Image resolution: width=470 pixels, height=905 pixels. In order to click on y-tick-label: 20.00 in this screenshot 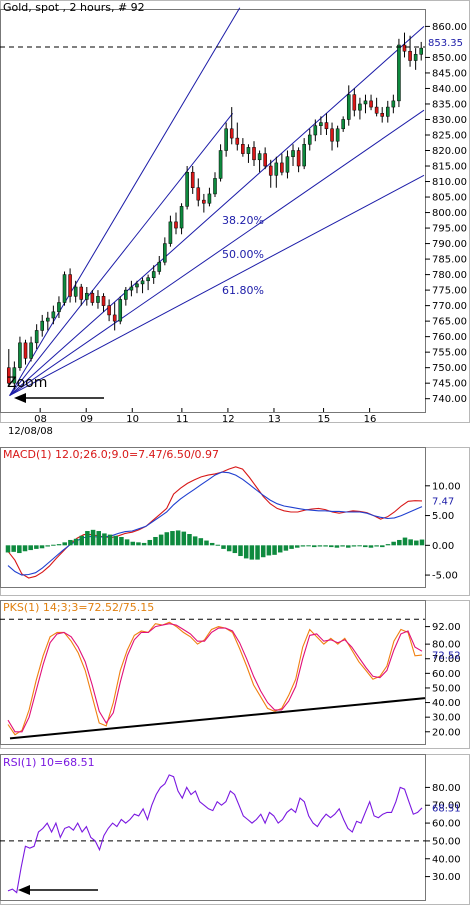, I will do `click(446, 732)`.